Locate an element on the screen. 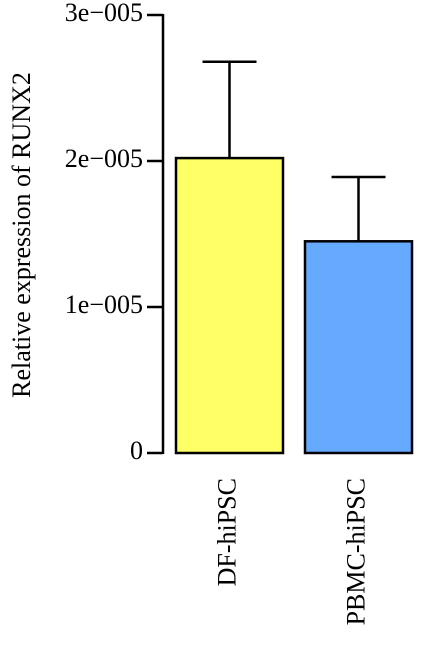 This screenshot has width=424, height=663. y-axis-label: Relative expression of RUNX2 is located at coordinates (21, 235).